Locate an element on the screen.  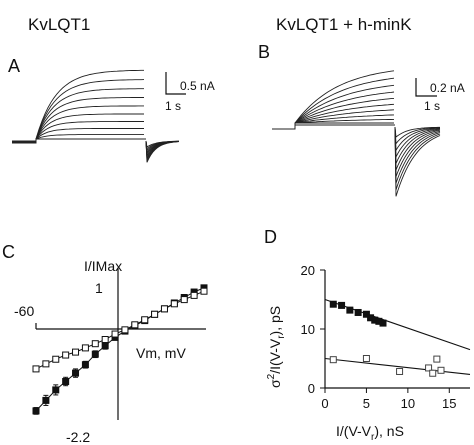
panel-d-ylabel-tail: ), pS is located at coordinates (275, 321).